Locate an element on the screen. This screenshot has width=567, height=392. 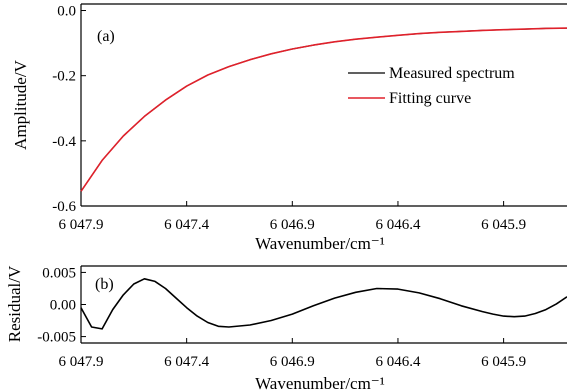
panel-b-series-lines is located at coordinates (323, 304).